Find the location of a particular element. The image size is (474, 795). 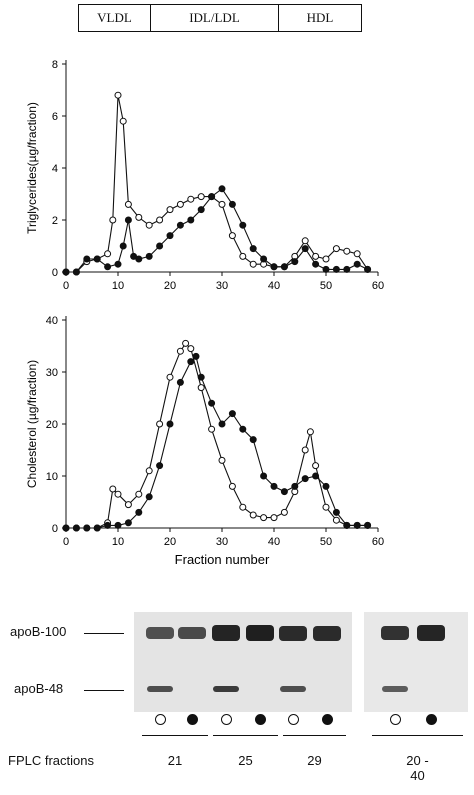

x-tick-label: 20 is located at coordinates (170, 542).